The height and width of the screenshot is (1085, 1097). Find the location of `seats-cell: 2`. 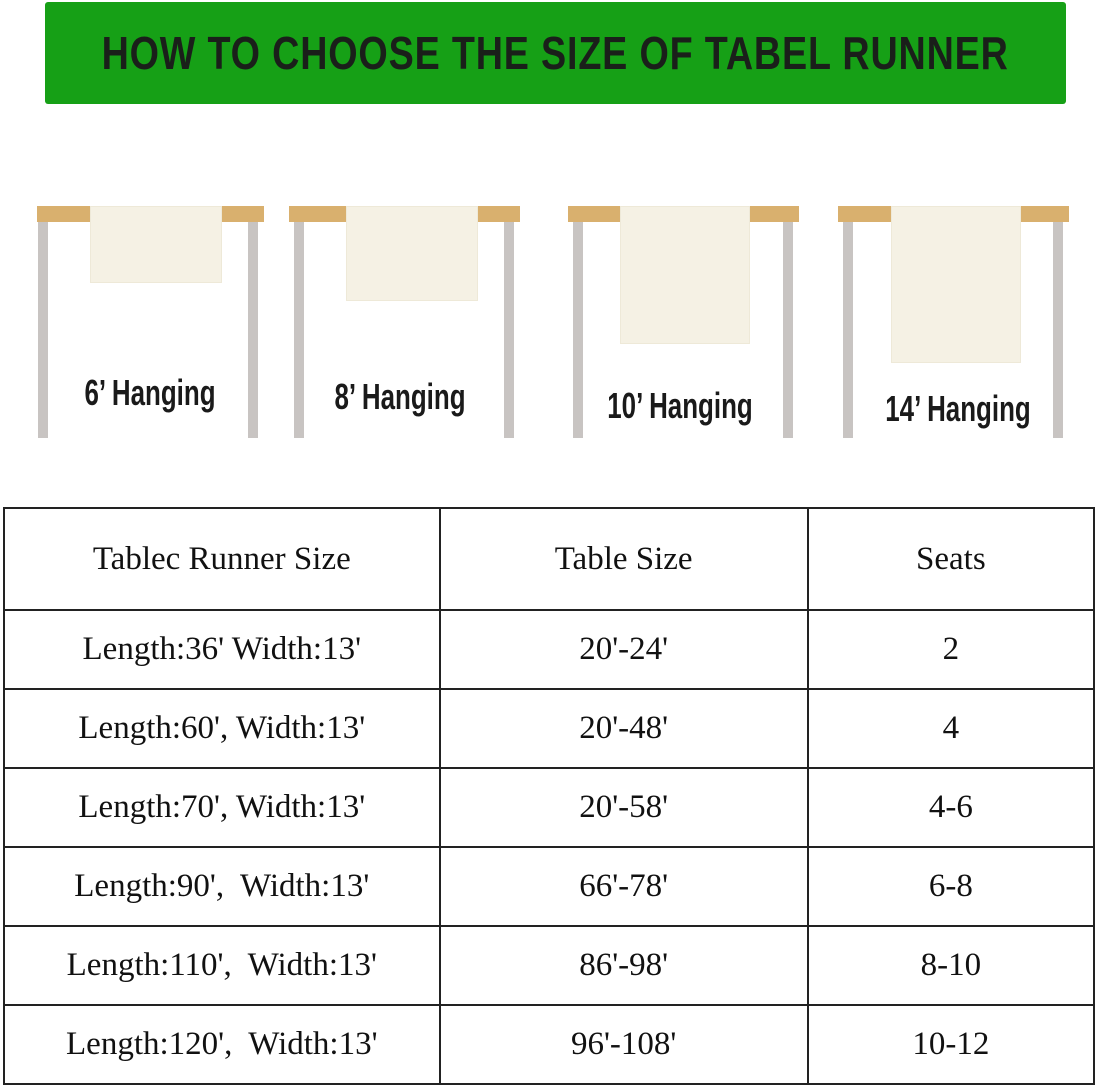

seats-cell: 2 is located at coordinates (951, 649).